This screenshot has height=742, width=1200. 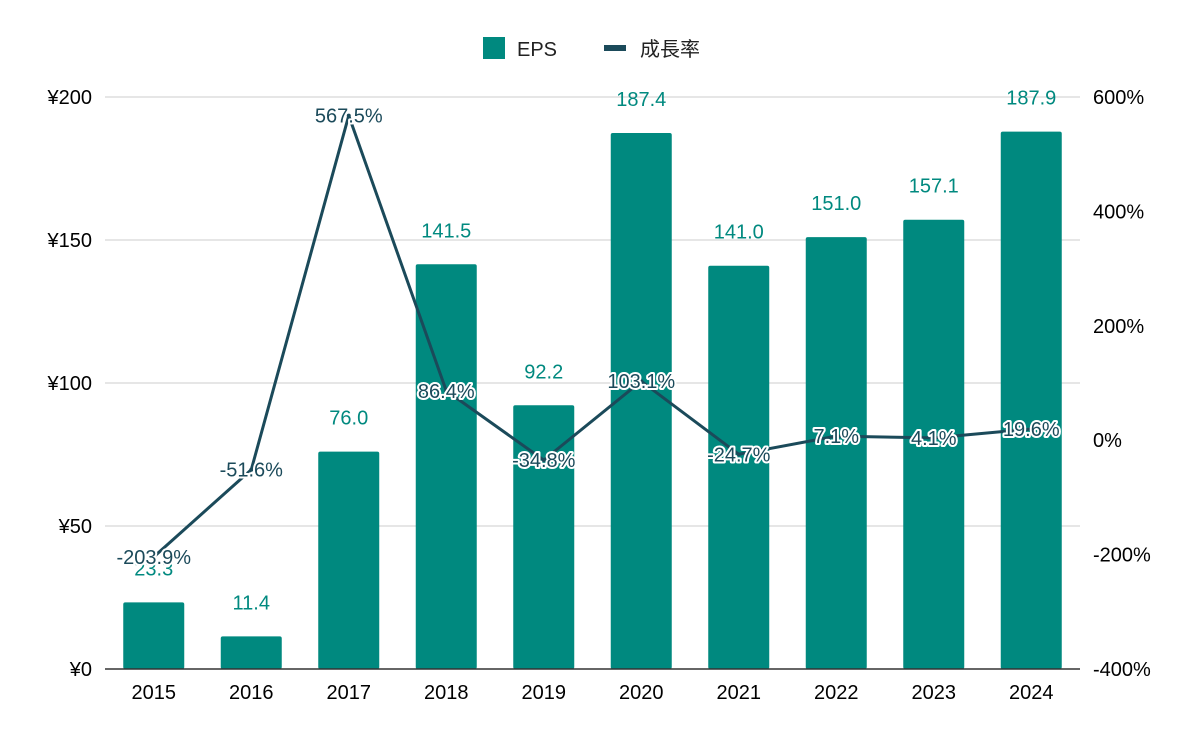 I want to click on growth-label-2016: -51.6%, so click(x=252, y=471).